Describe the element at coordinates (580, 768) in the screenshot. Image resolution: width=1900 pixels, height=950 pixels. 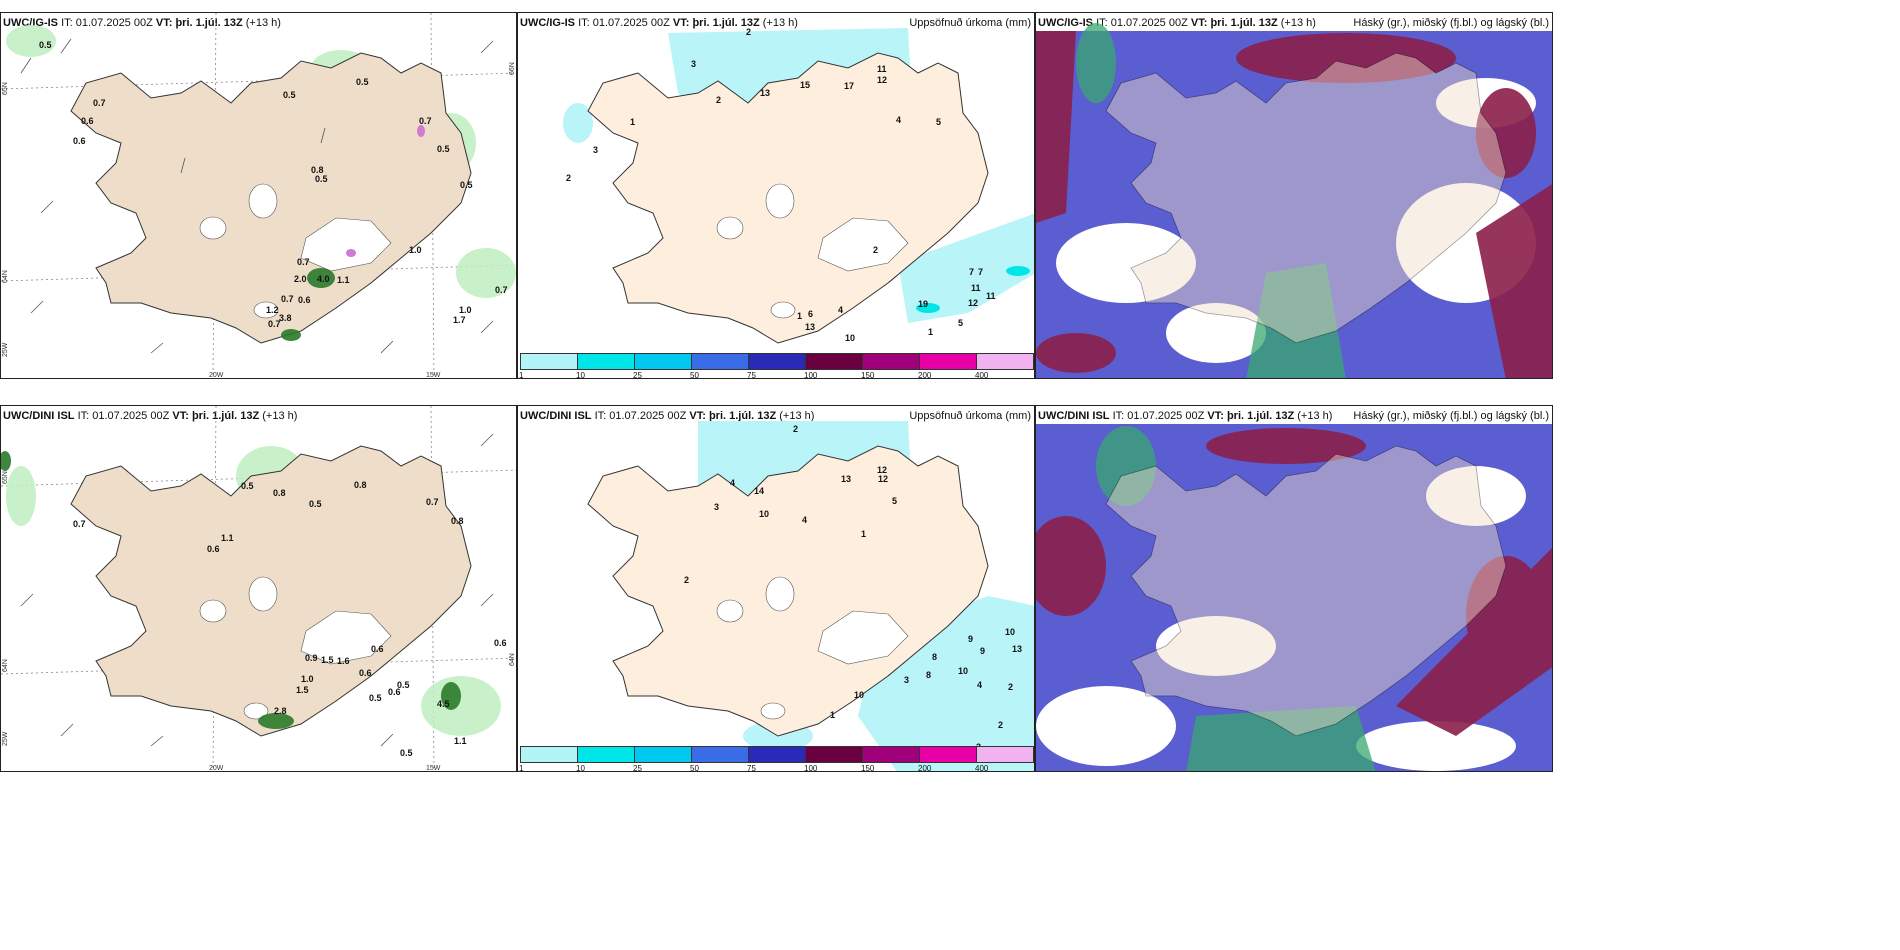
I see `colorbar-tick: 10` at that location.